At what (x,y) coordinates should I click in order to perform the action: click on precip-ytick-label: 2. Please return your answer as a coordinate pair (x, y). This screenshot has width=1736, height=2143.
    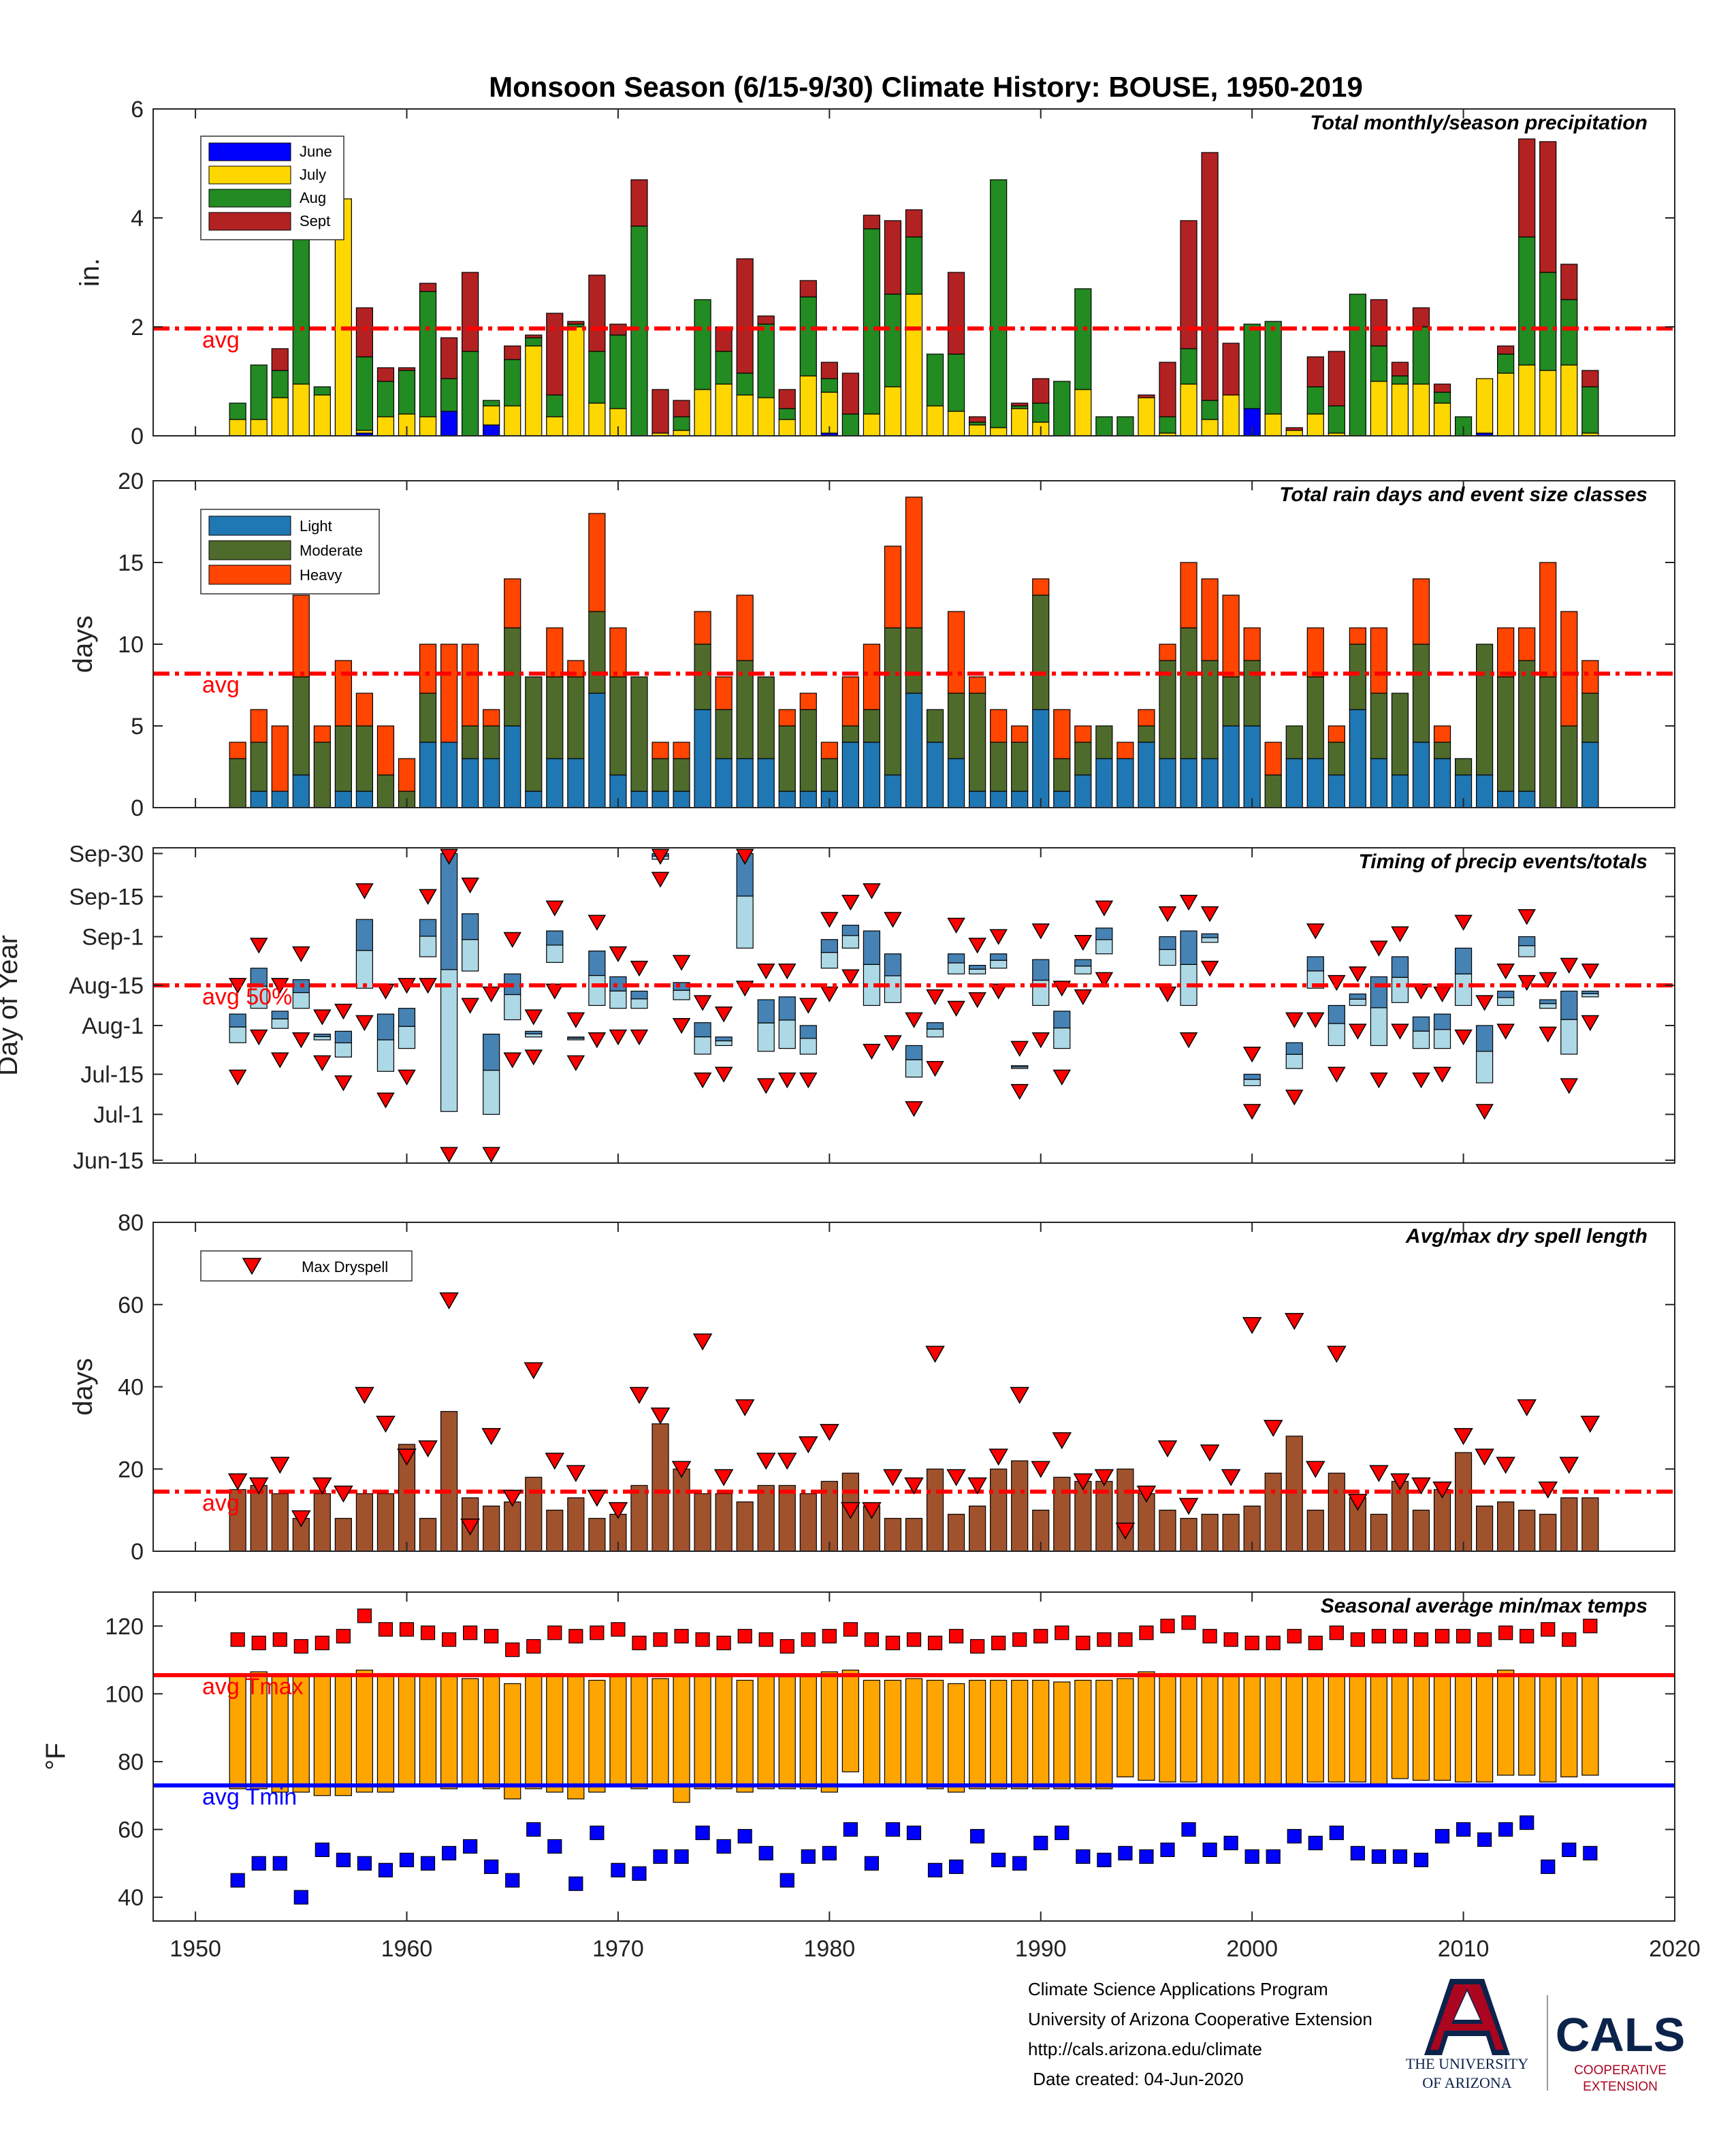
    Looking at the image, I should click on (137, 327).